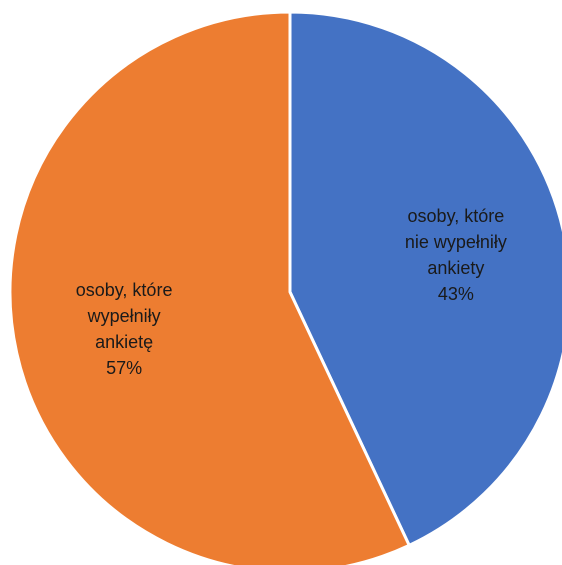  Describe the element at coordinates (124, 368) in the screenshot. I see `pie-slice-2-percent: 57%` at that location.